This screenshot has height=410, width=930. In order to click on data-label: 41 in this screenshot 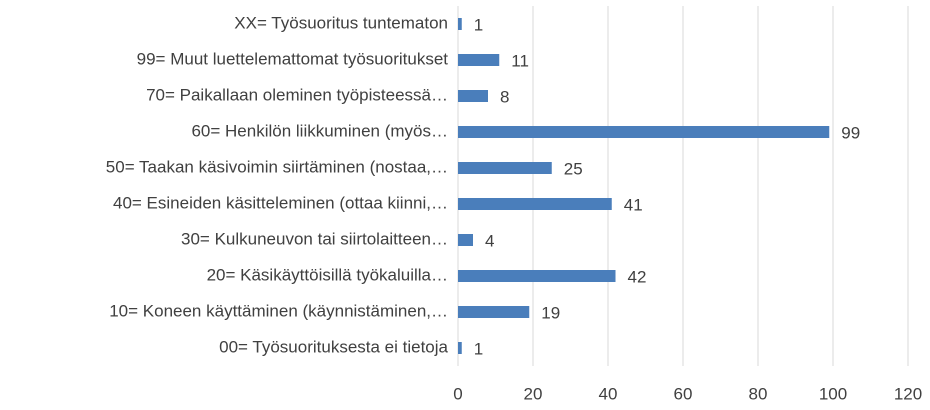, I will do `click(633, 204)`.